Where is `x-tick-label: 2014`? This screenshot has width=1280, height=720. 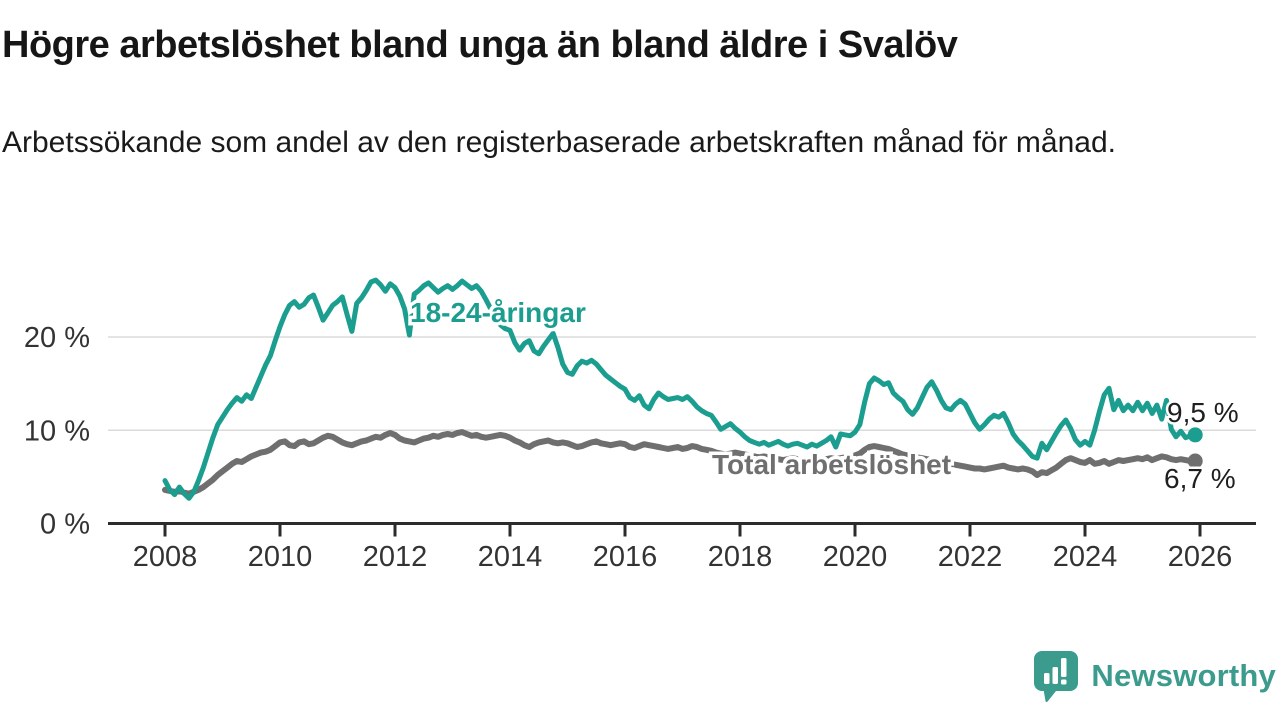
x-tick-label: 2014 is located at coordinates (510, 557).